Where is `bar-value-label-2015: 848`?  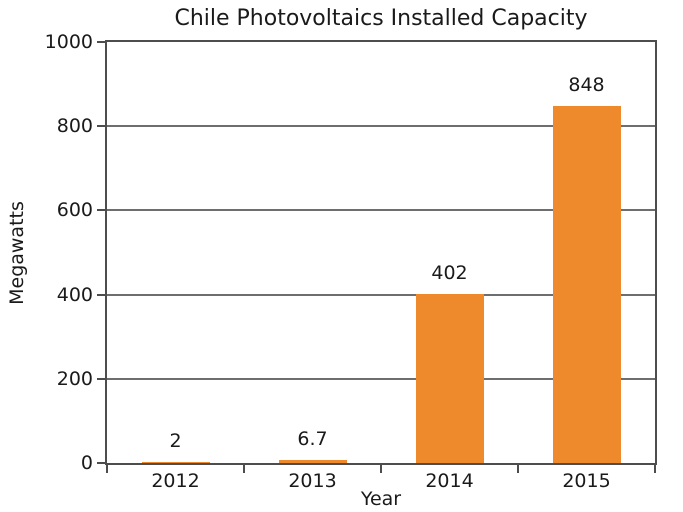
bar-value-label-2015: 848 is located at coordinates (586, 85).